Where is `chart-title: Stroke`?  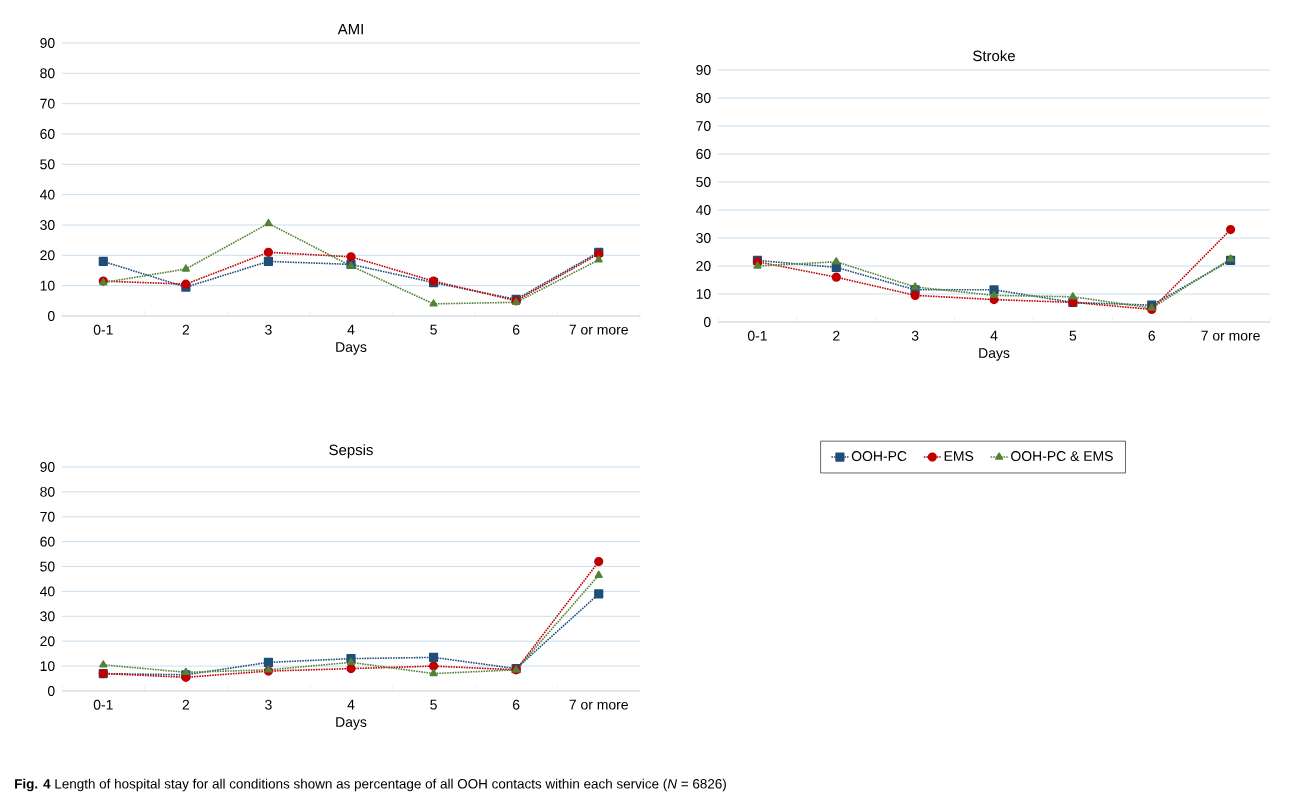 chart-title: Stroke is located at coordinates (994, 56).